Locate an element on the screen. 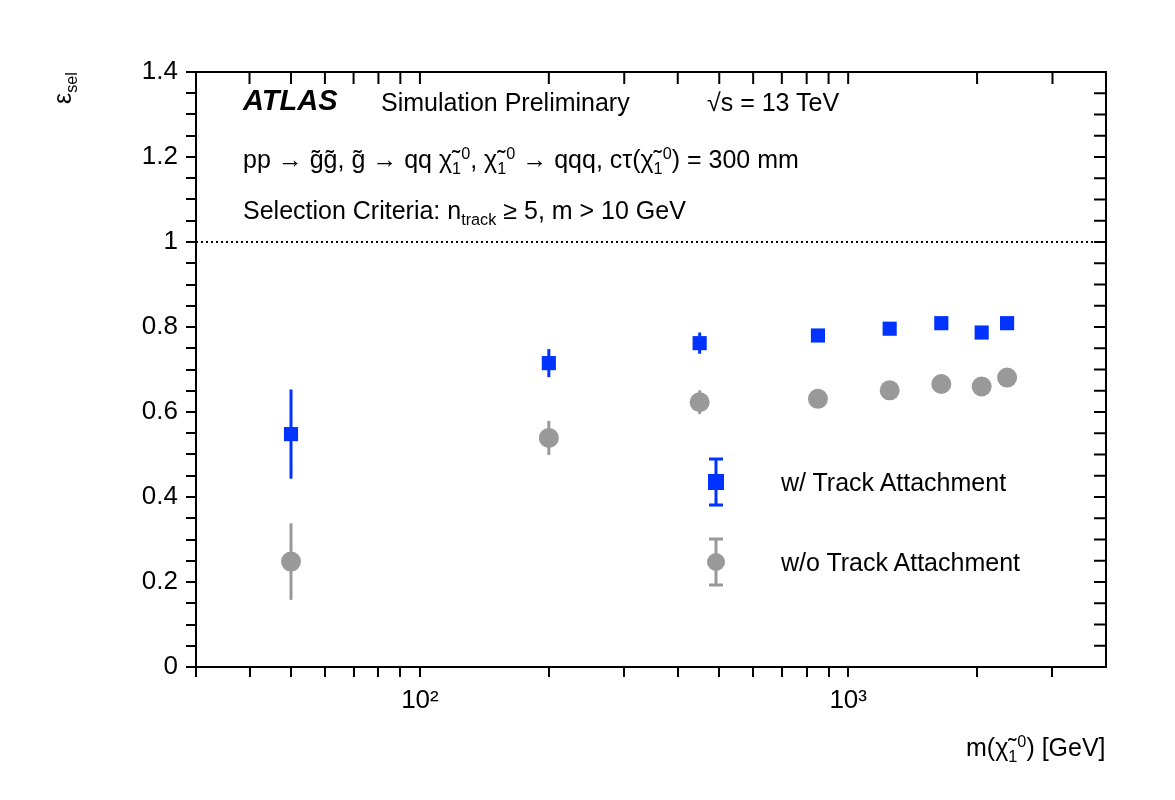  y-tick-label: 0 is located at coordinates (170, 665).